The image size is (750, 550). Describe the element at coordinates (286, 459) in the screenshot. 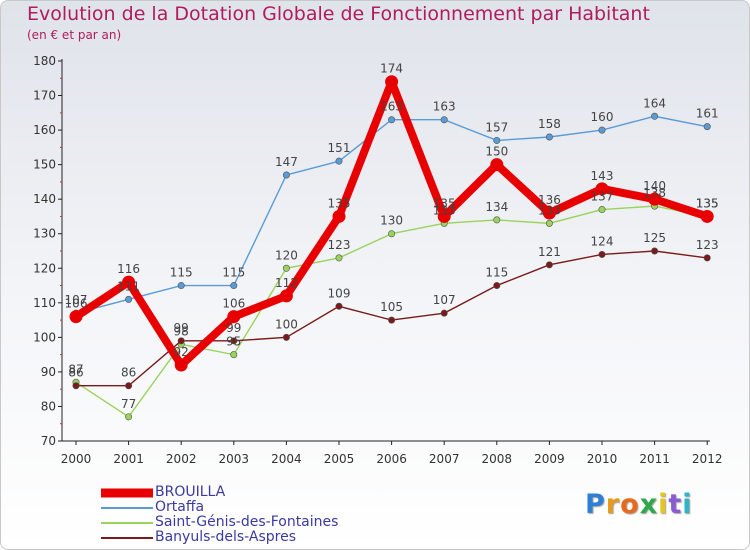

I see `x-tick-label: 2004` at that location.